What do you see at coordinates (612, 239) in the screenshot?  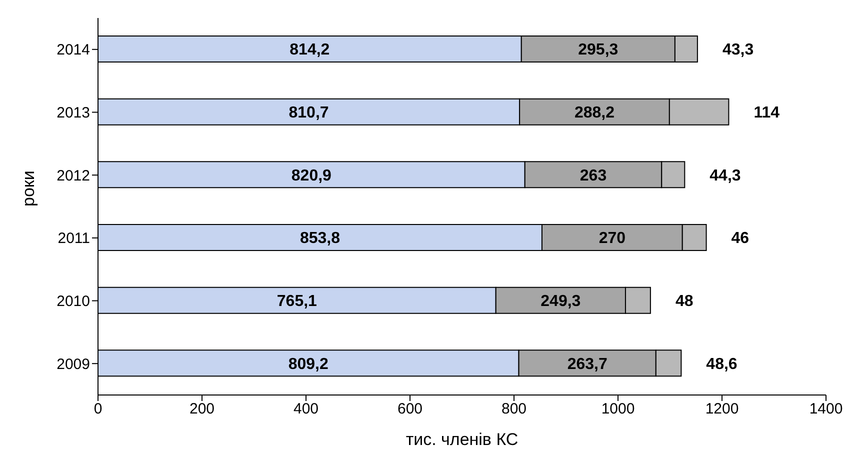 I see `data-label: 270` at bounding box center [612, 239].